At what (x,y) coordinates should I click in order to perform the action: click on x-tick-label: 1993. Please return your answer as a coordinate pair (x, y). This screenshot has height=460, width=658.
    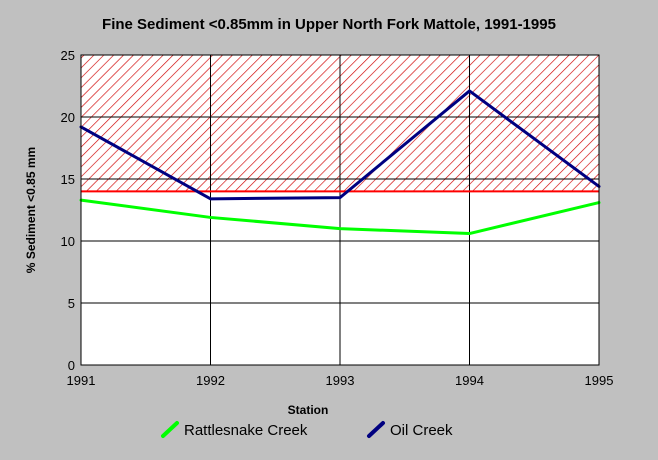
    Looking at the image, I should click on (340, 380).